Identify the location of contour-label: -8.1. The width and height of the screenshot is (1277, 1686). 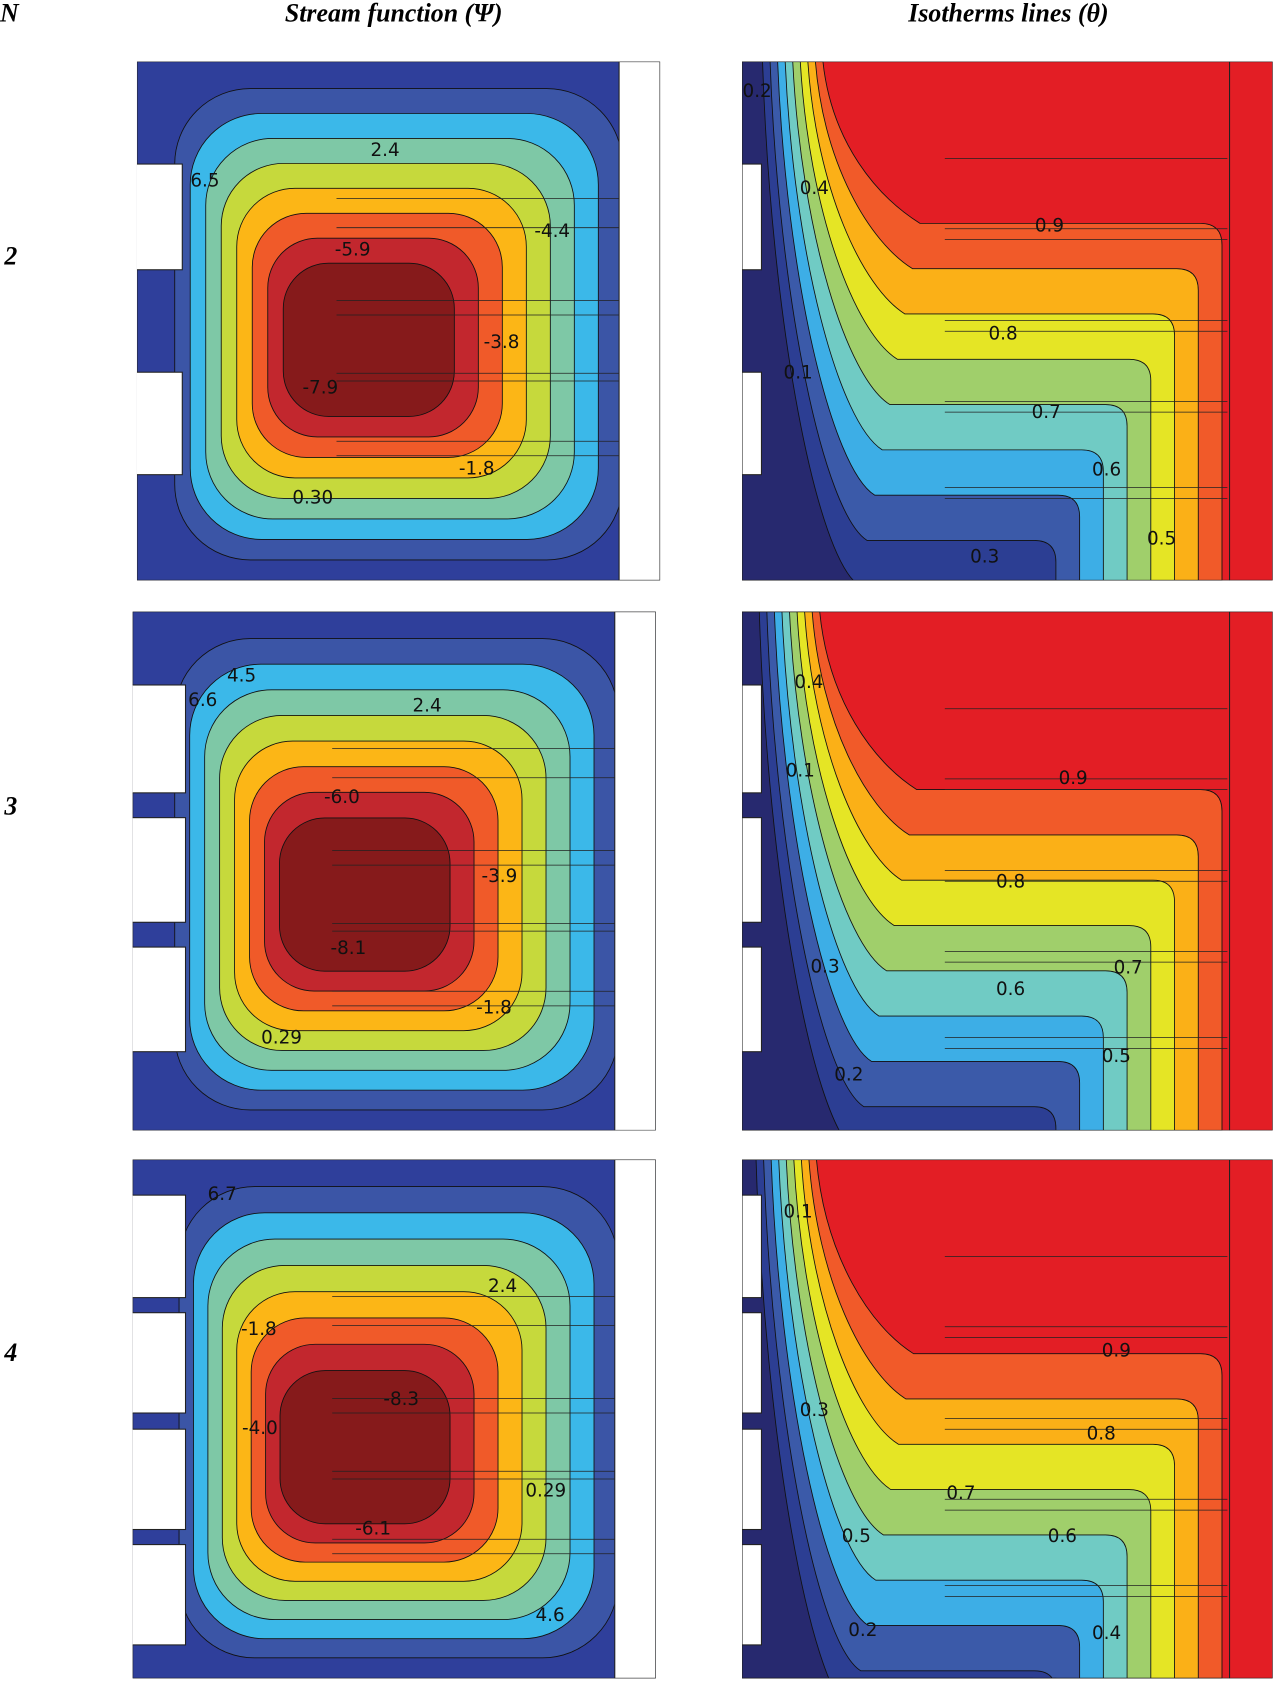
(348, 948).